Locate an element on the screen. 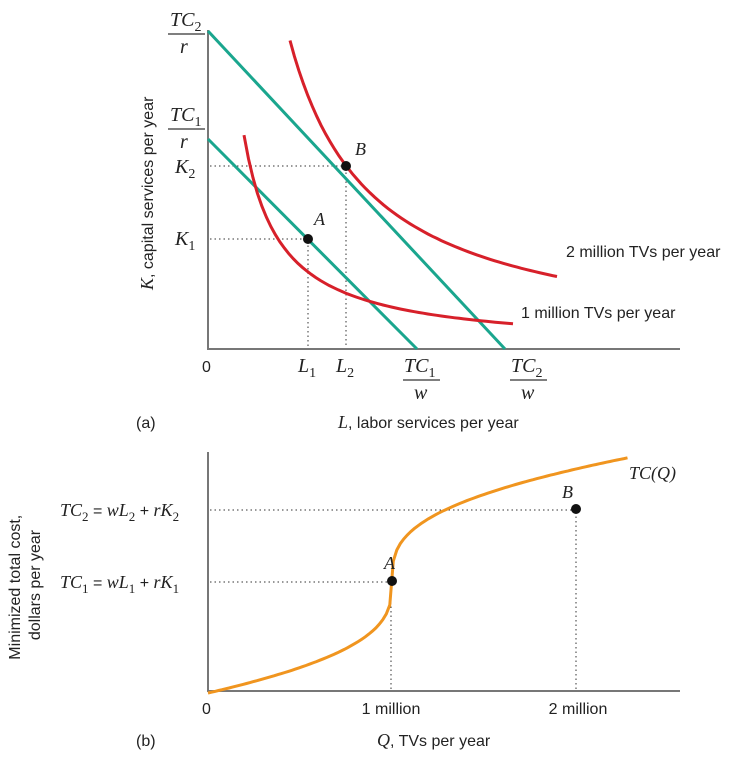  x-tick-2-million: 2 million is located at coordinates (578, 709).